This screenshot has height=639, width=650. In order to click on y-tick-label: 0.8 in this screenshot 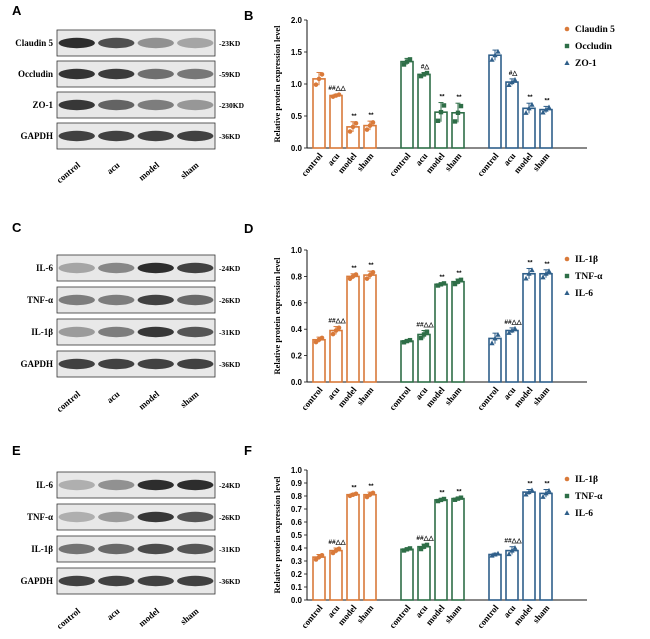, I will do `click(297, 276)`.